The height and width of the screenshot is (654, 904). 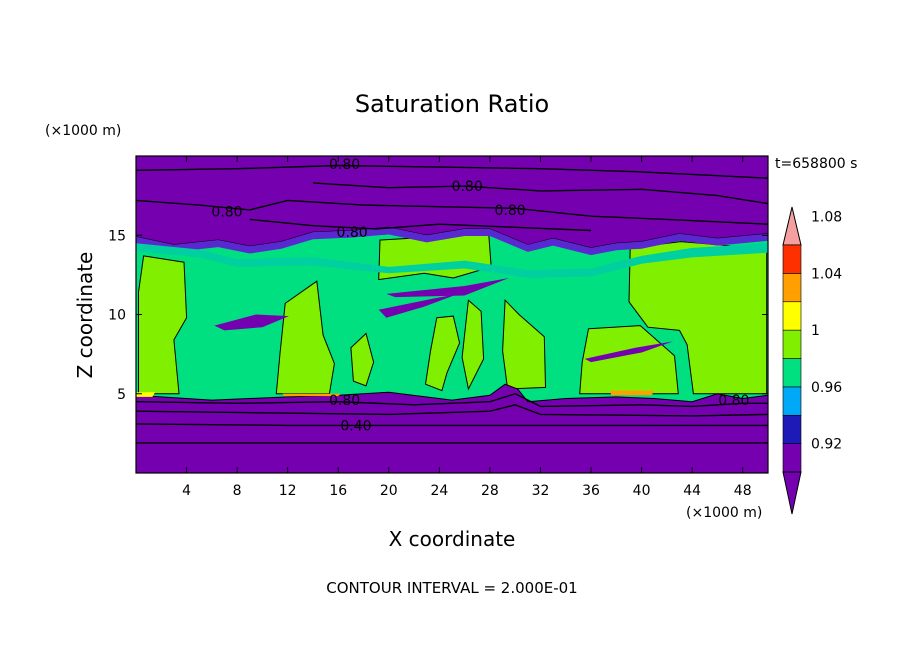 I want to click on x-tick-label: 40, so click(x=642, y=491).